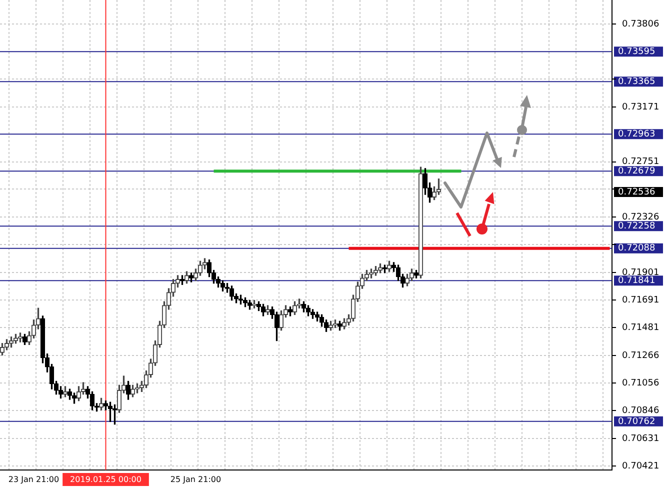 The width and height of the screenshot is (665, 488). I want to click on y-tick-label: 0.70631, so click(641, 439).